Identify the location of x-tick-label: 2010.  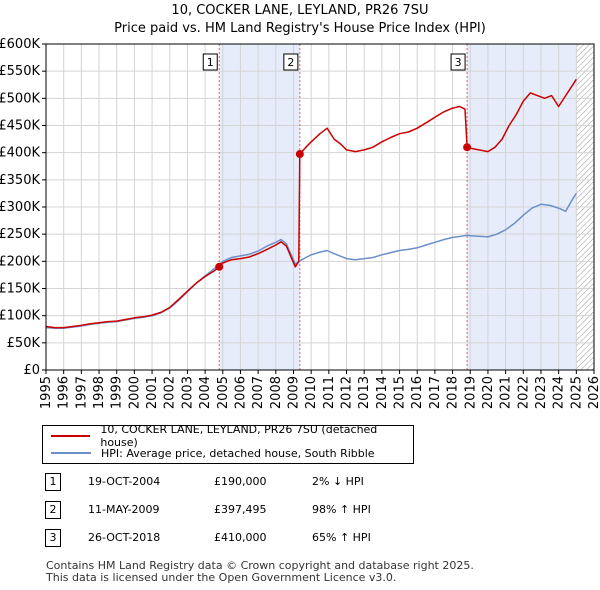
(311, 392).